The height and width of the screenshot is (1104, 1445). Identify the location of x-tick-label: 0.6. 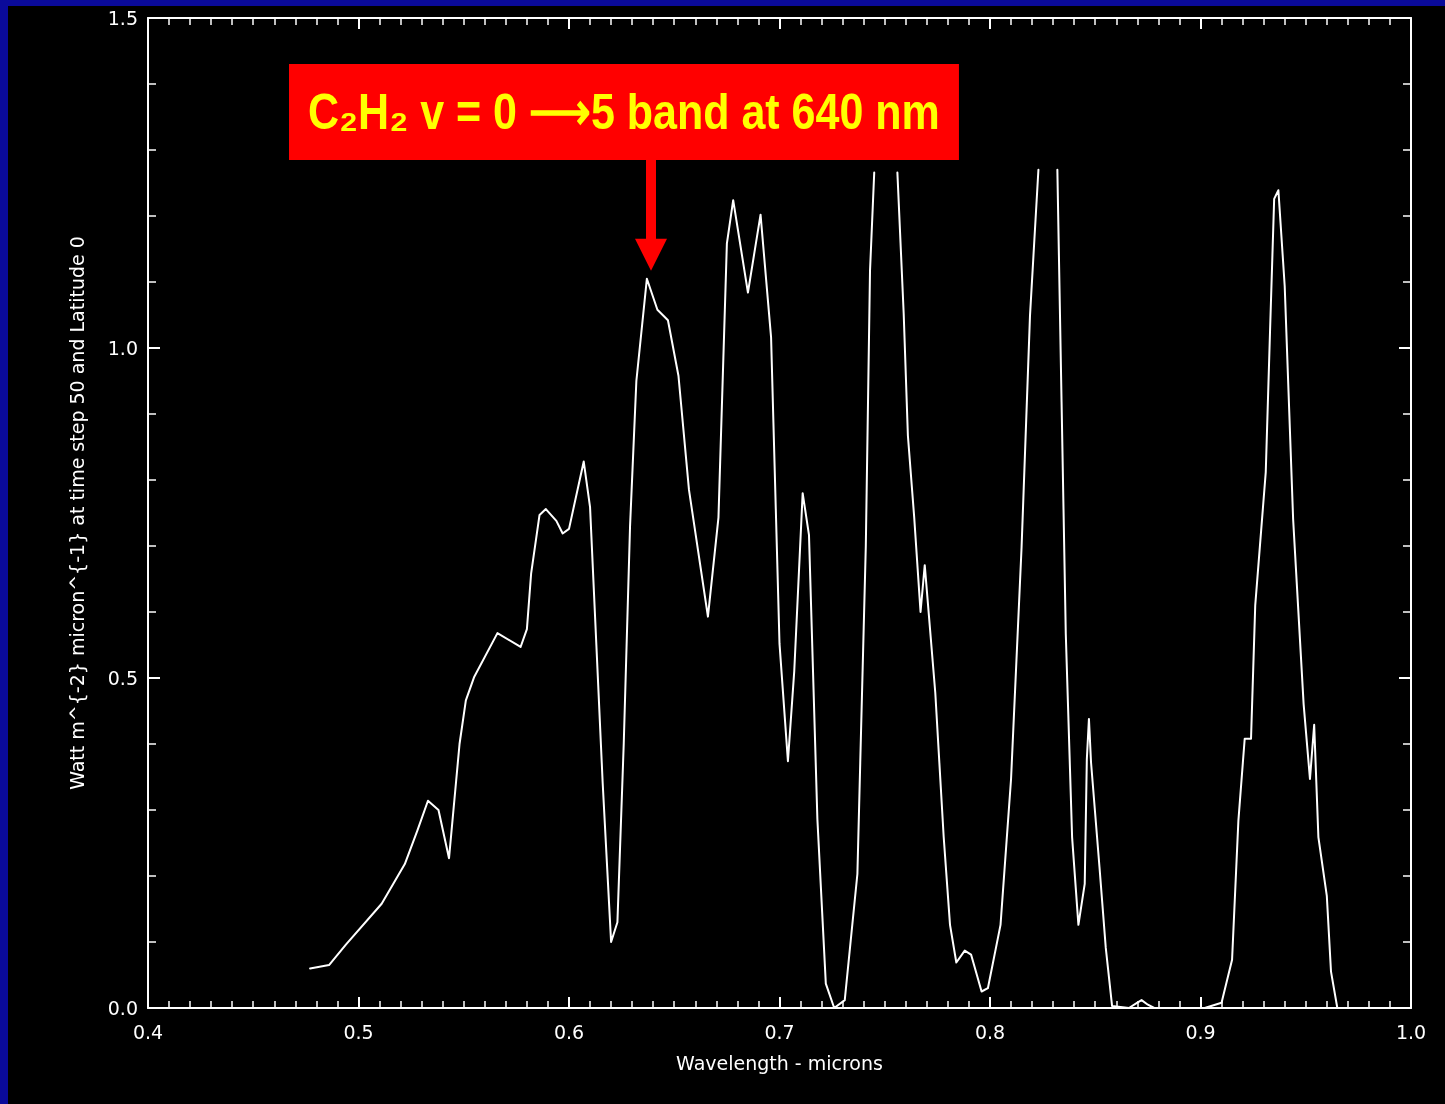
(569, 1031).